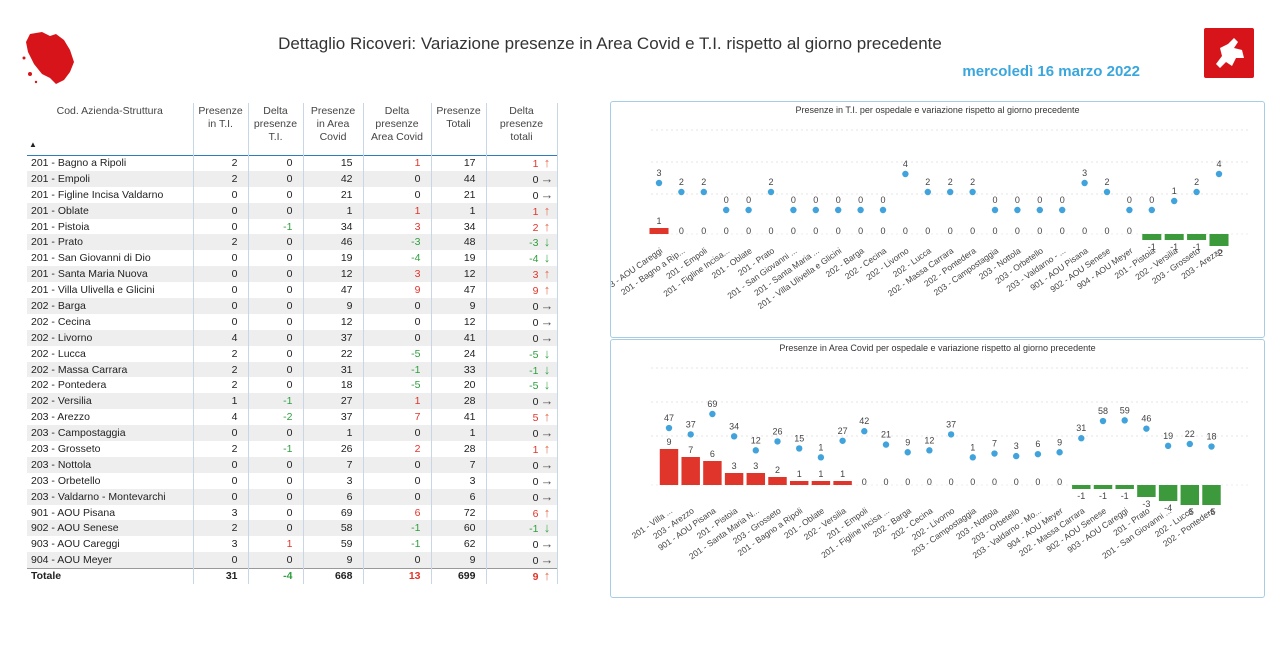 Image resolution: width=1280 pixels, height=661 pixels. I want to click on table-row: 202 - Barga 0 0 9 0 9 0 →, so click(292, 306).